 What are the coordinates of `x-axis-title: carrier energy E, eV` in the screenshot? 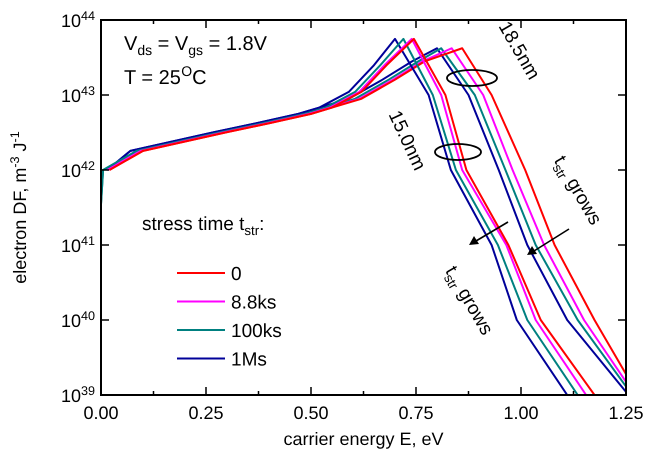 It's located at (363, 439).